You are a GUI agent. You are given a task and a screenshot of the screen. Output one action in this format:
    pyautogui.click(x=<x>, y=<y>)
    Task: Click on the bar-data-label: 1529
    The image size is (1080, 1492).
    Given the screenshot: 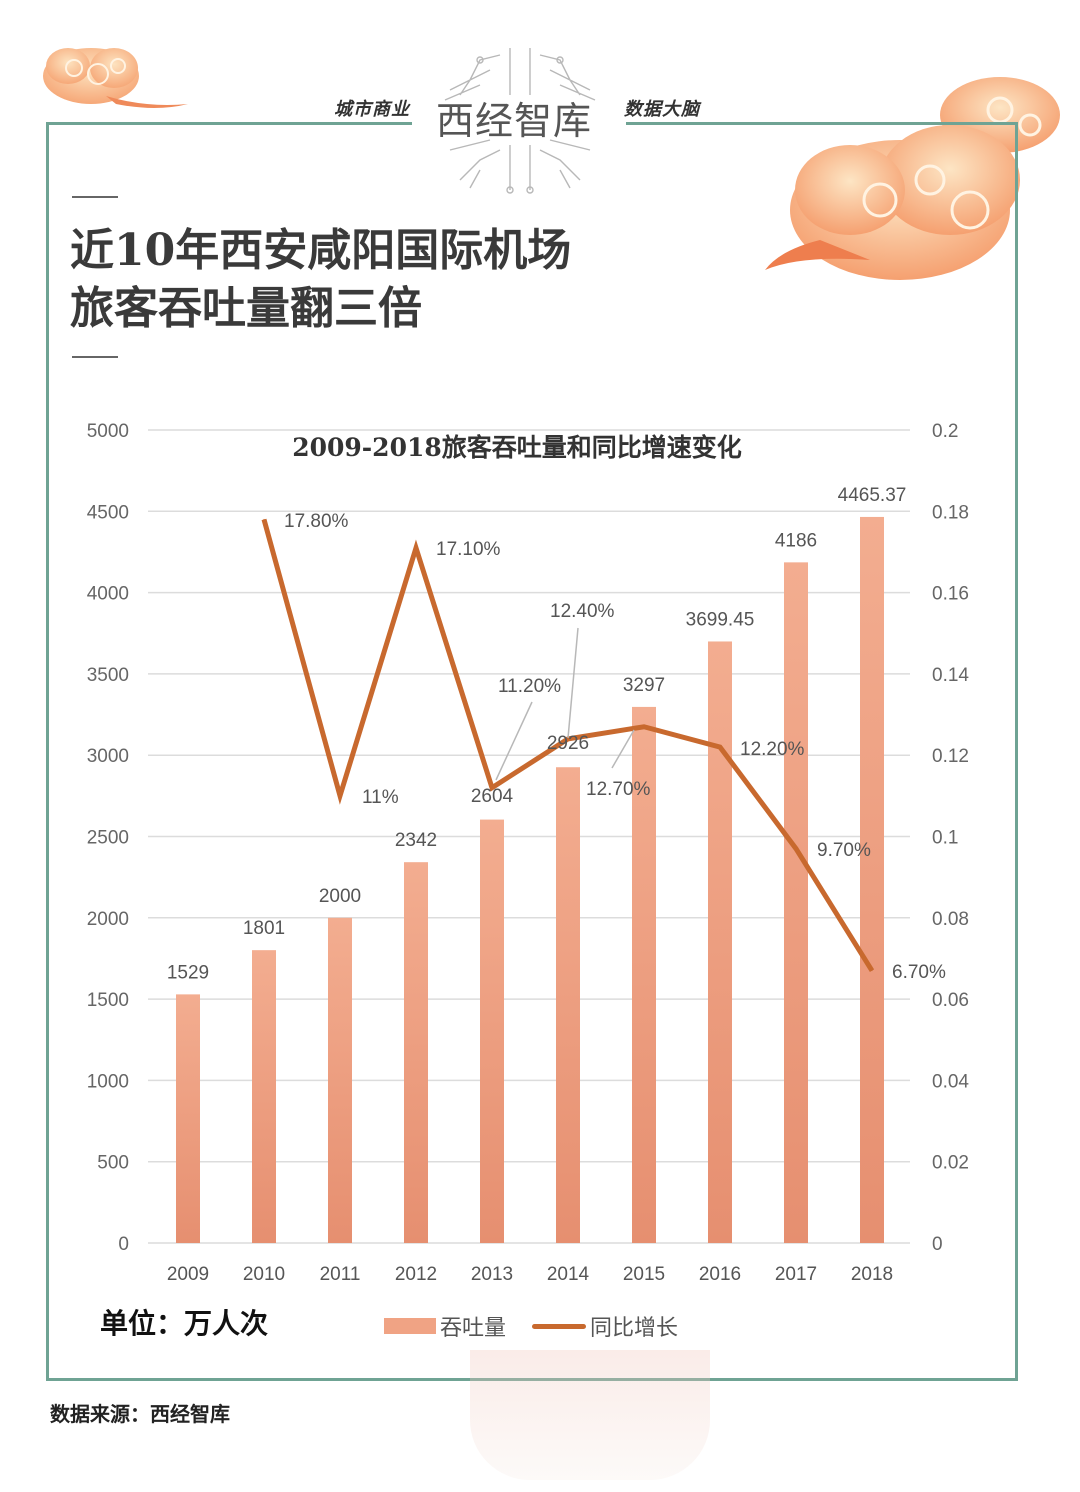 What is the action you would take?
    pyautogui.click(x=188, y=972)
    